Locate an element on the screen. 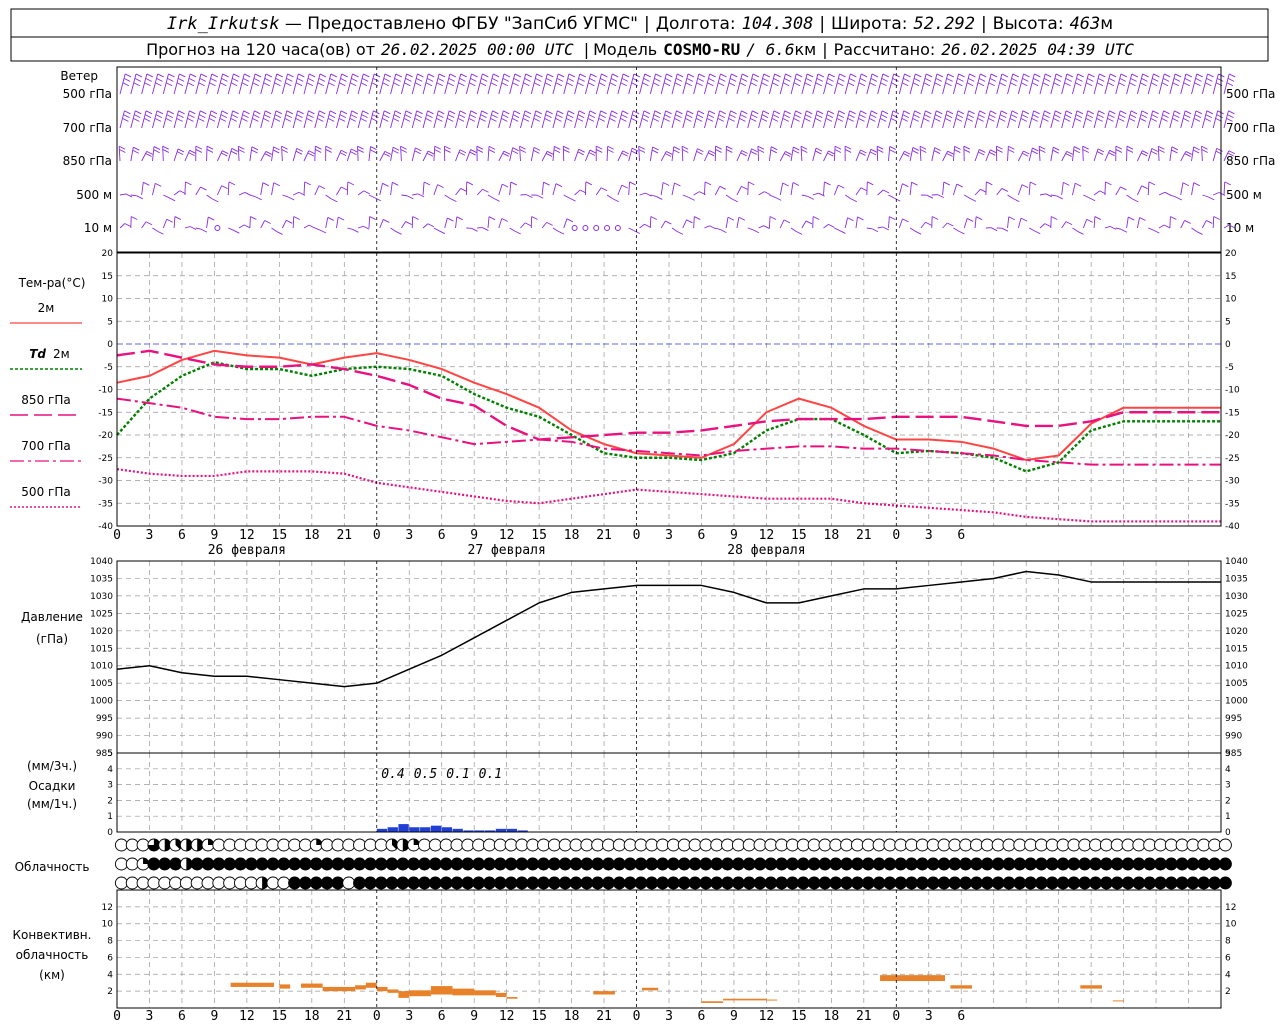 Image resolution: width=1280 pixels, height=1024 pixels. y-tick-right: 2 is located at coordinates (1228, 992).